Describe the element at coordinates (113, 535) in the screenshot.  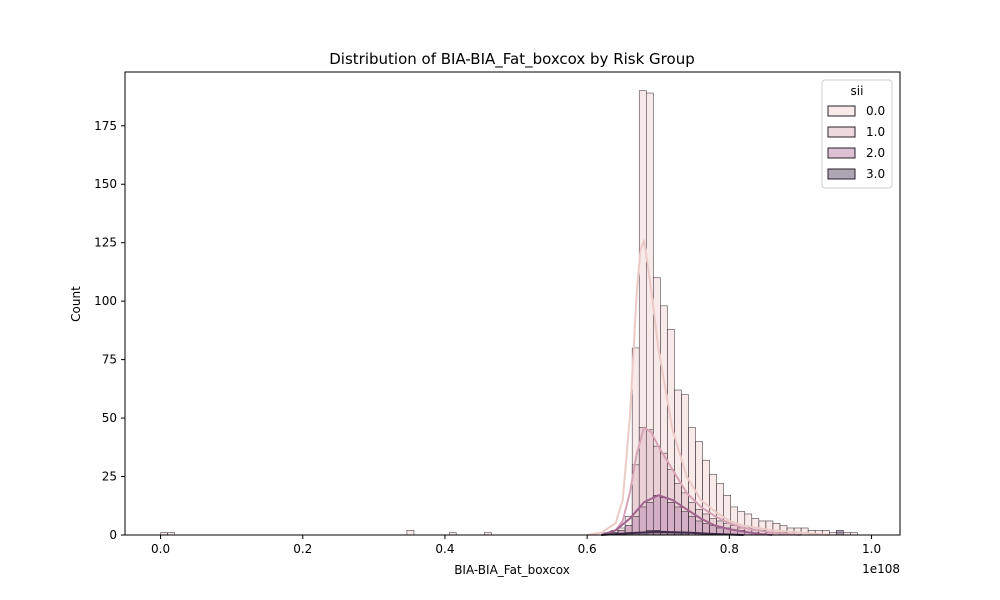
I see `y-tick-label: 0` at that location.